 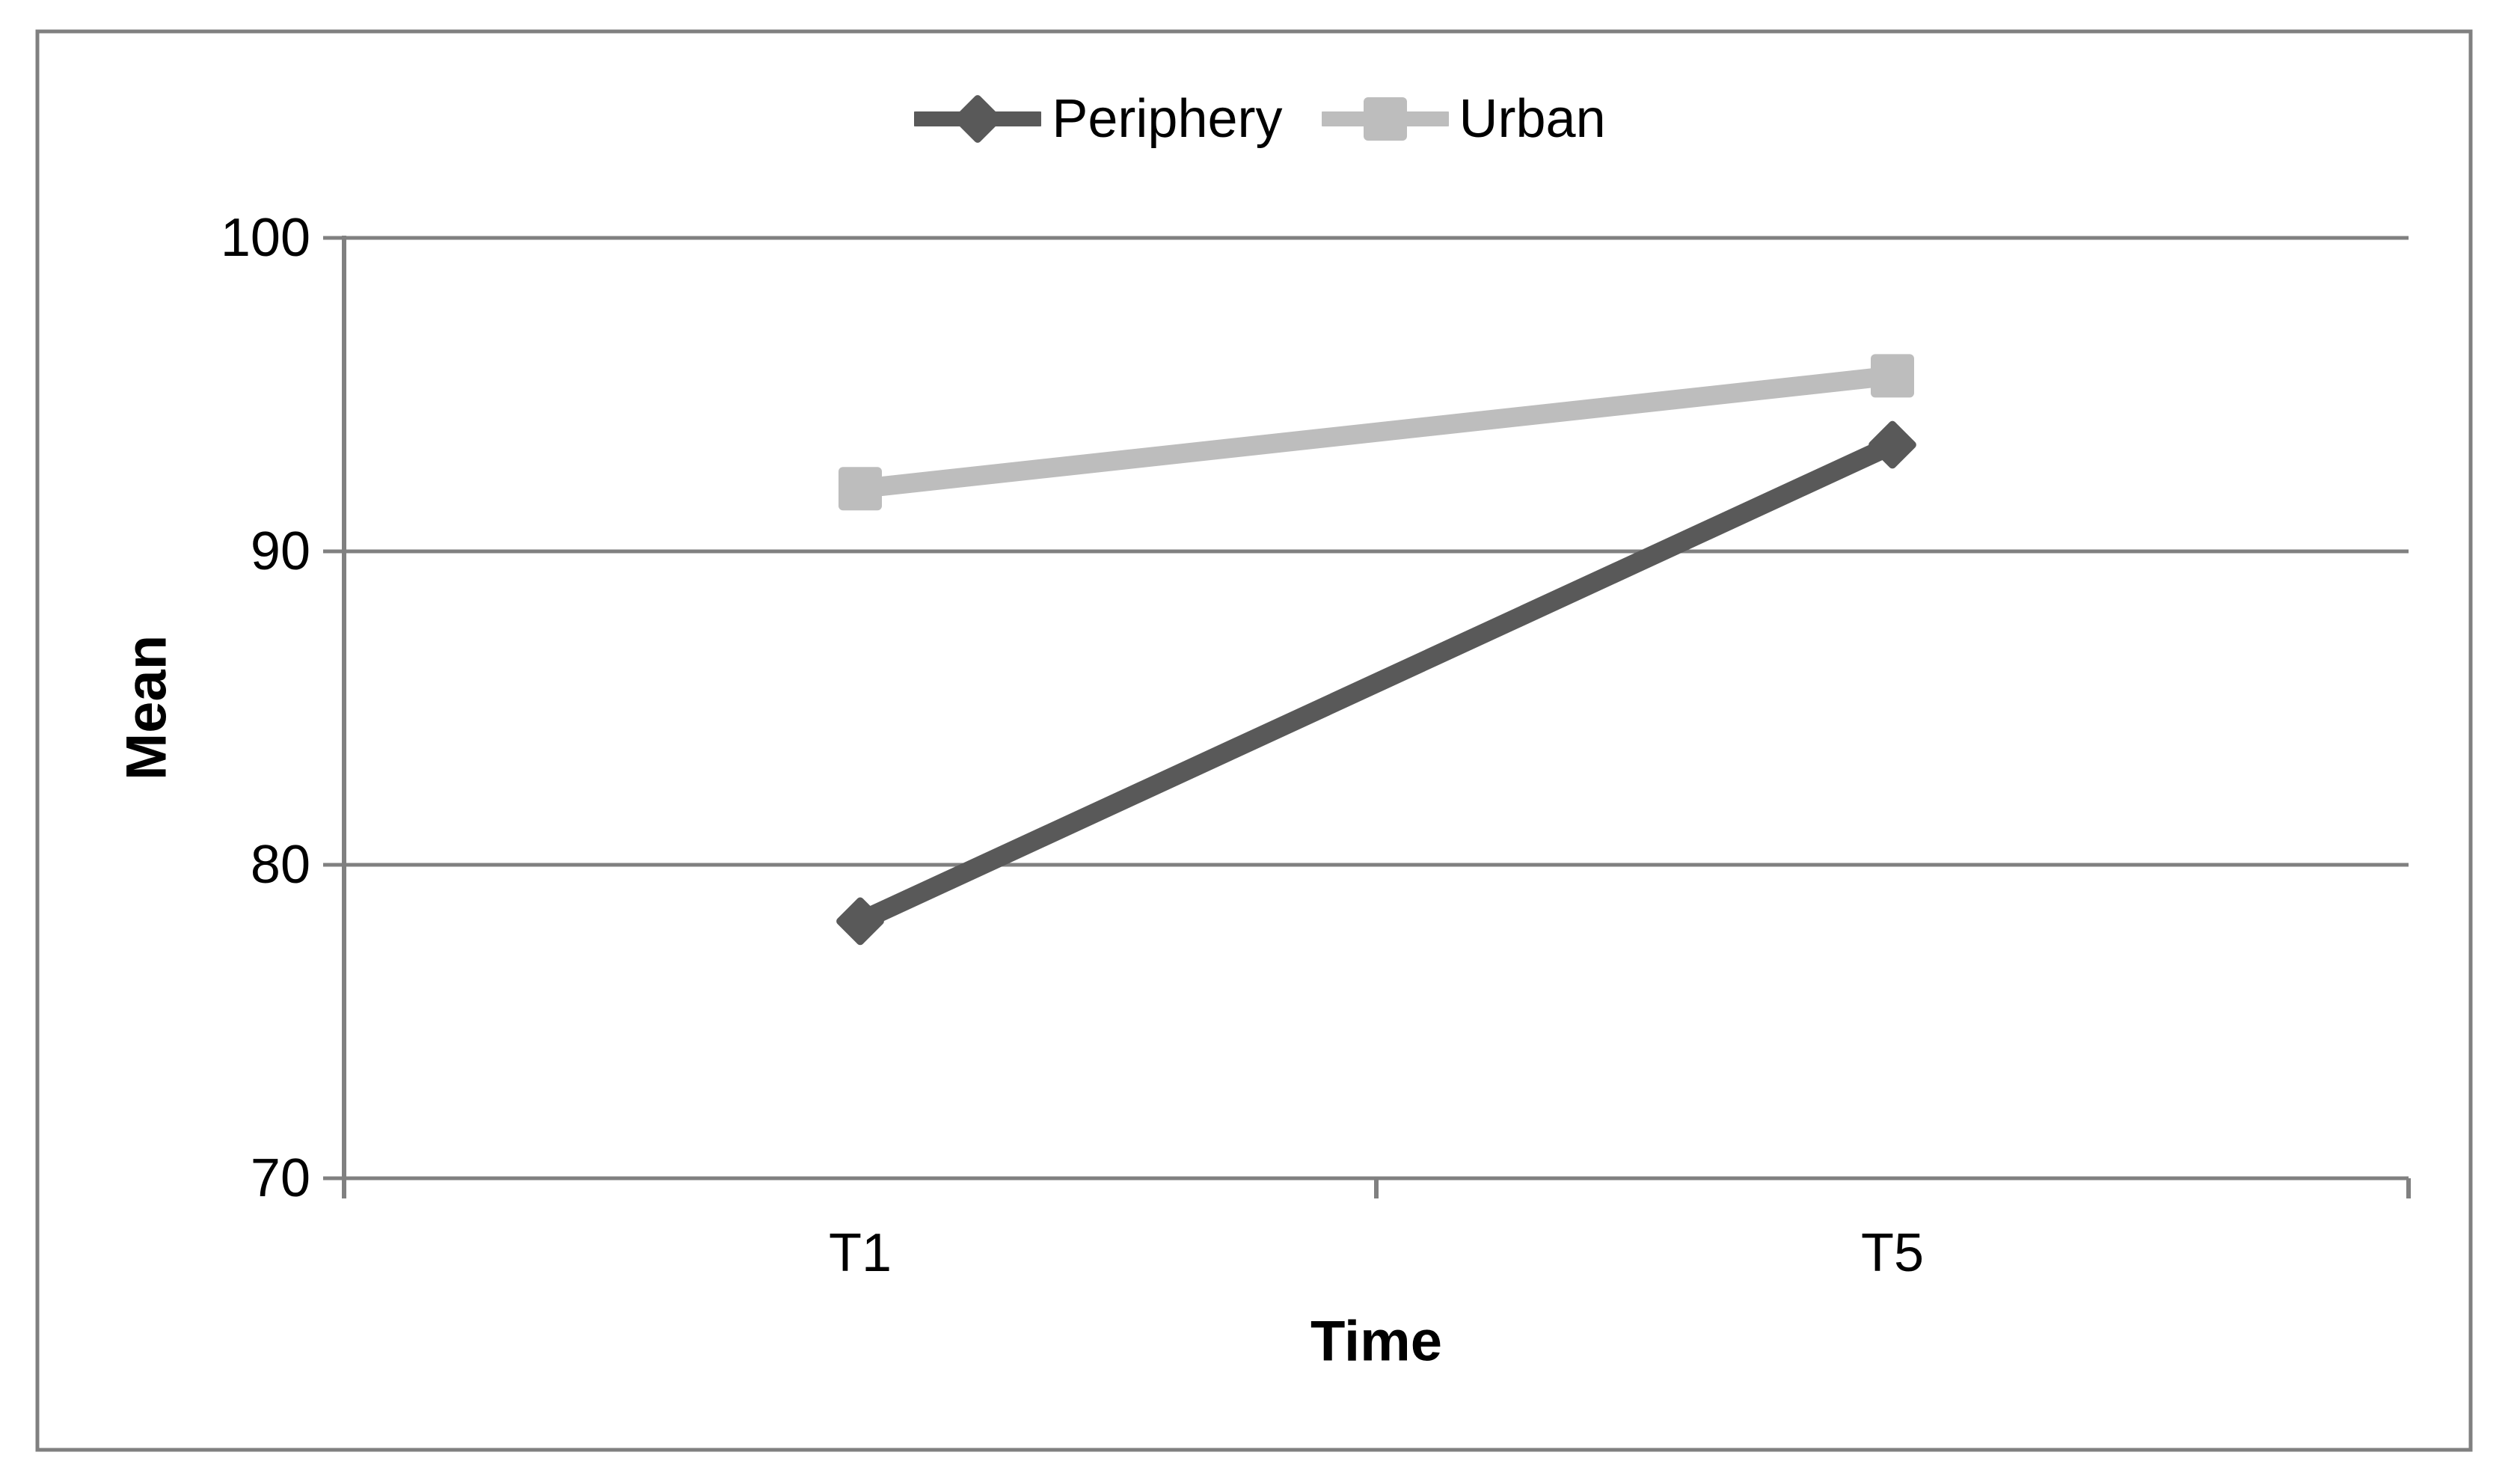 I want to click on y-tick-label: 90, so click(x=280, y=551).